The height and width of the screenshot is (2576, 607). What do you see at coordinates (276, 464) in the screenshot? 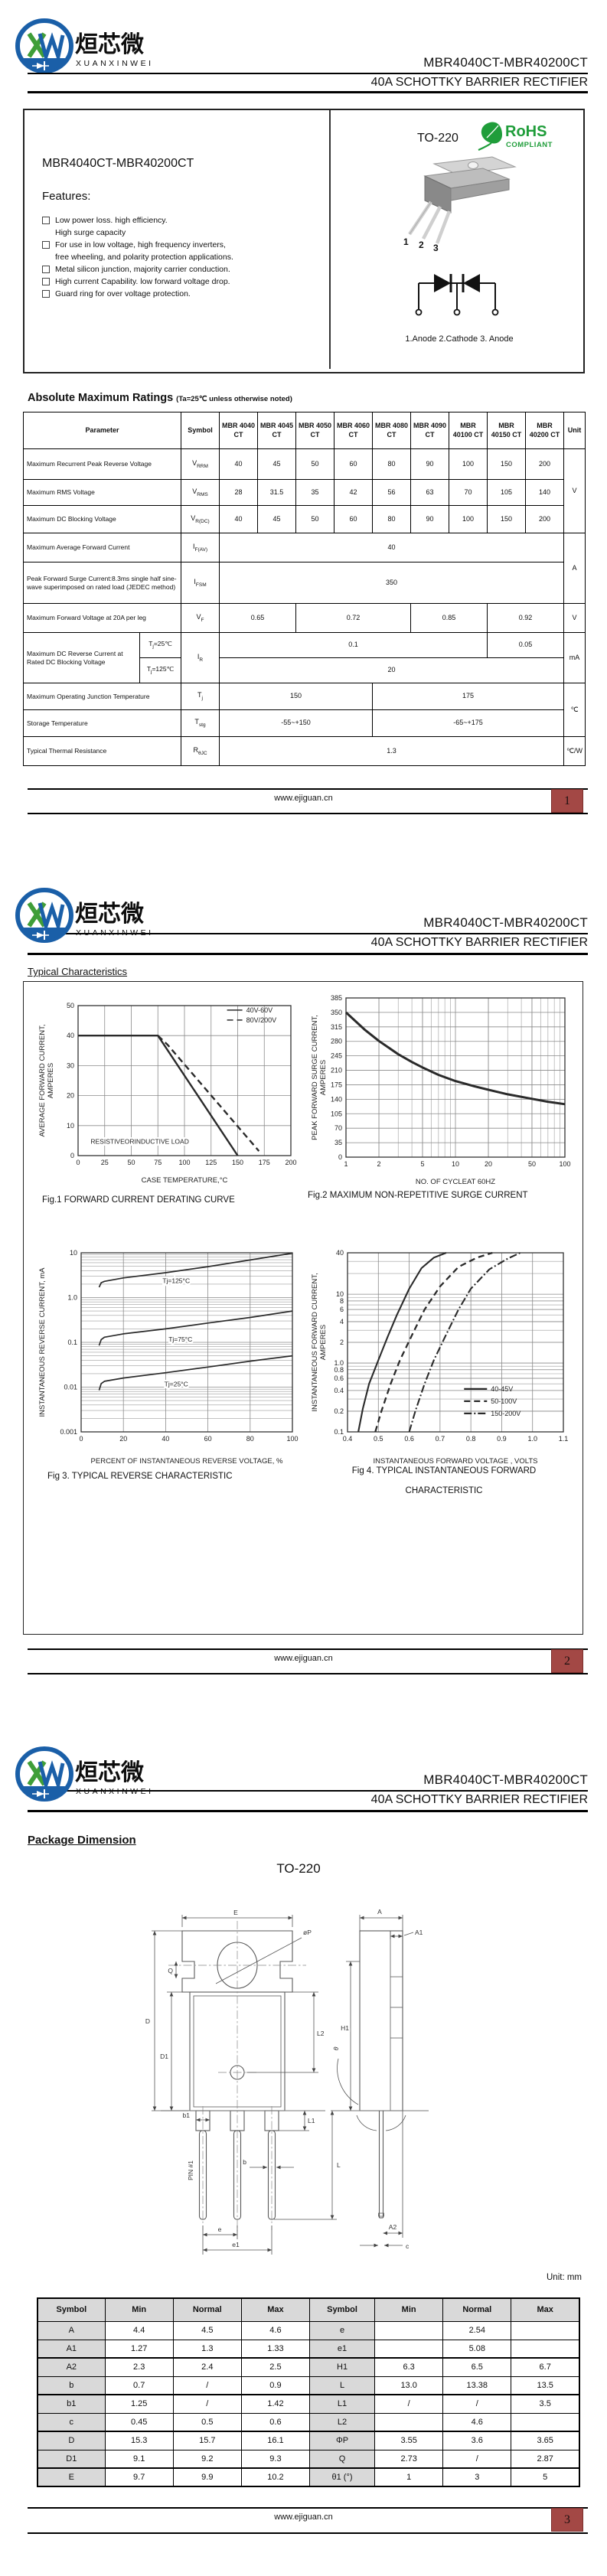
I see `table-cell: 45` at bounding box center [276, 464].